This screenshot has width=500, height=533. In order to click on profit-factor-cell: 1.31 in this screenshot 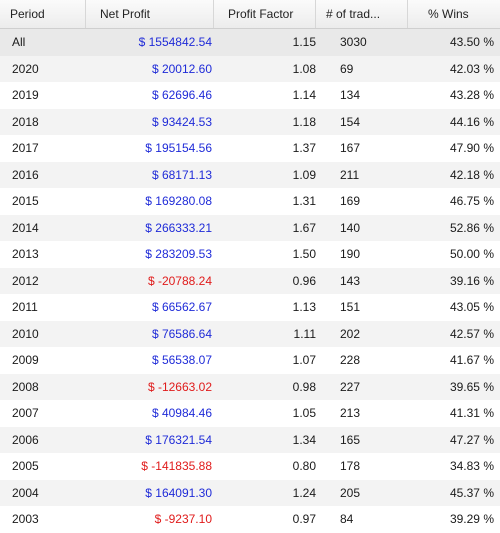, I will do `click(304, 201)`.